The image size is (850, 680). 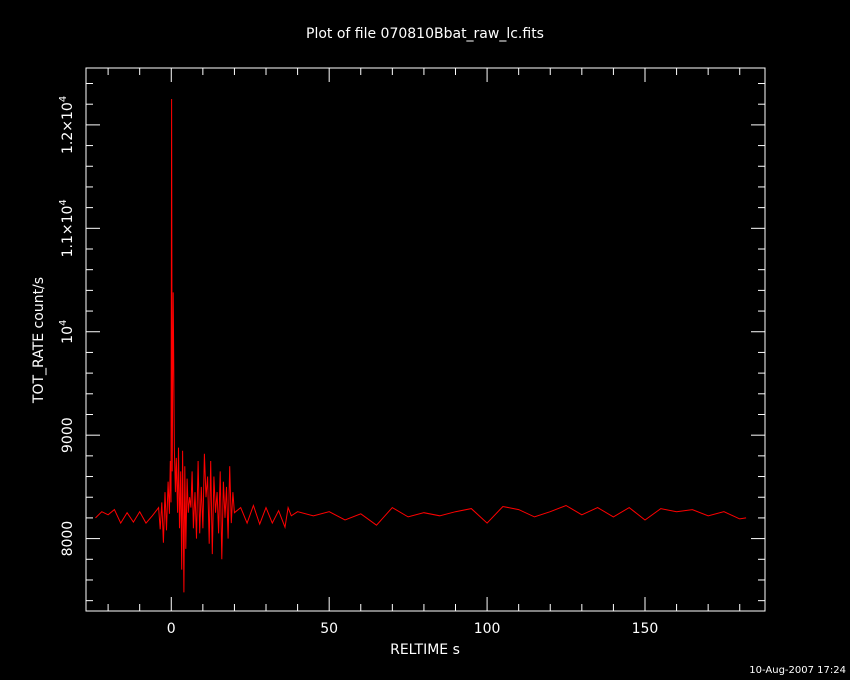 What do you see at coordinates (67, 125) in the screenshot?
I see `y-tick-label: 1.2×104` at bounding box center [67, 125].